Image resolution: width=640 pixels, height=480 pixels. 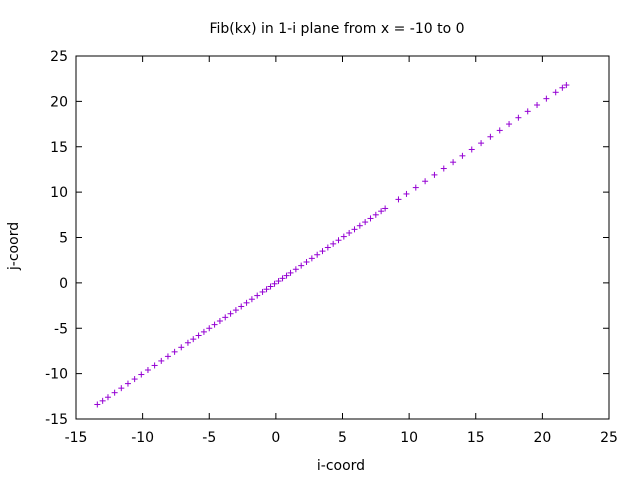 I want to click on y-tick-label: -15, so click(x=56, y=420).